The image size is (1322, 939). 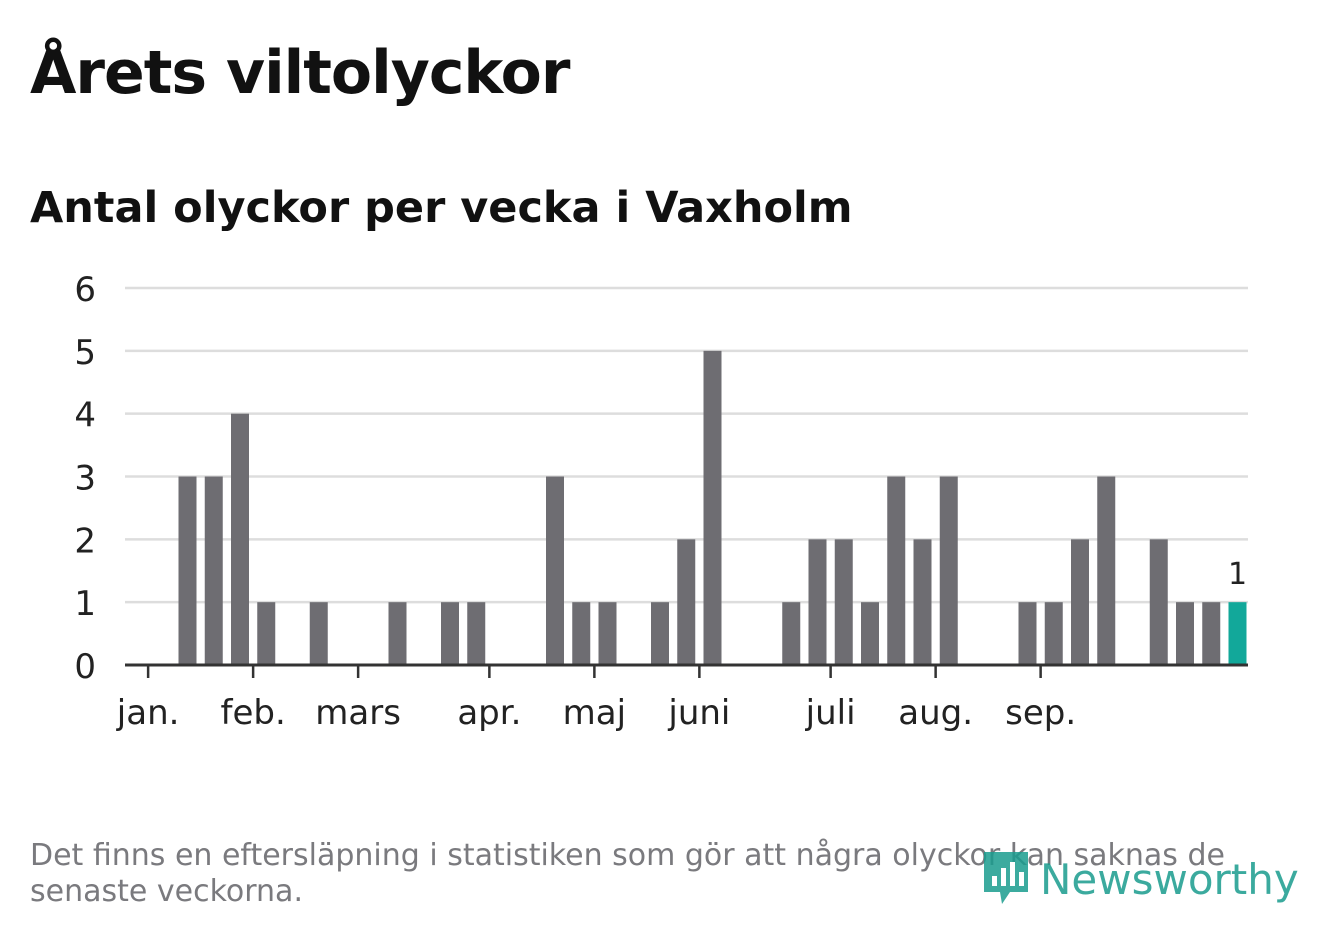 What do you see at coordinates (300, 73) in the screenshot?
I see `chart-title: Årets viltolyckor` at bounding box center [300, 73].